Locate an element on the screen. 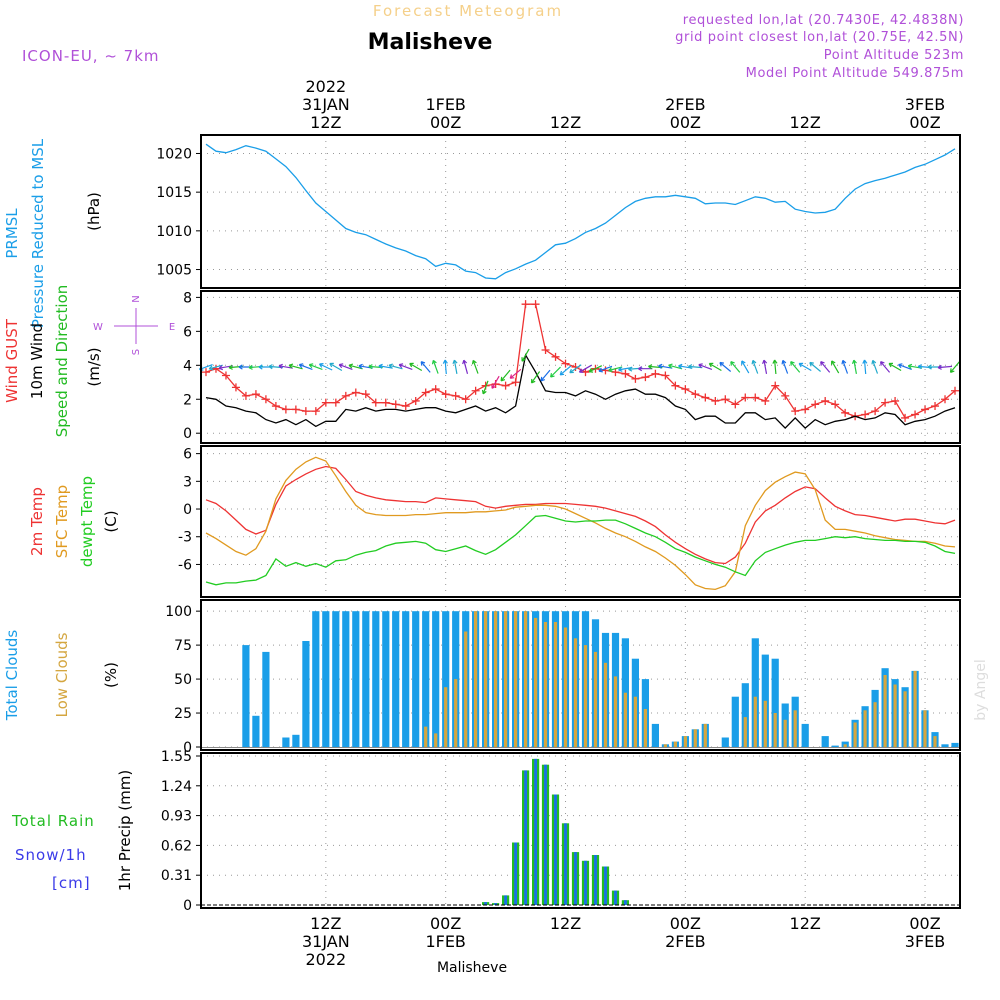  pressure-label-2: (hPa) is located at coordinates (94, 211).